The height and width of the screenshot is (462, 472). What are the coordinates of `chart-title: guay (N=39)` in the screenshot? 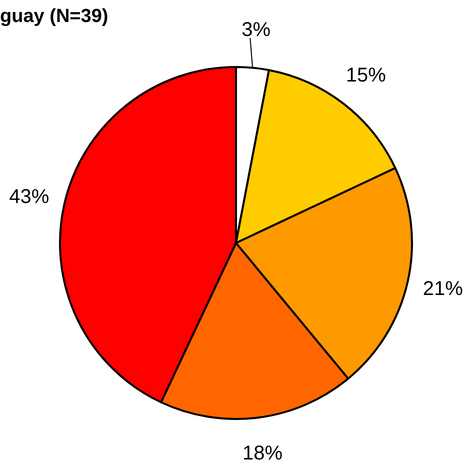 It's located at (54, 16).